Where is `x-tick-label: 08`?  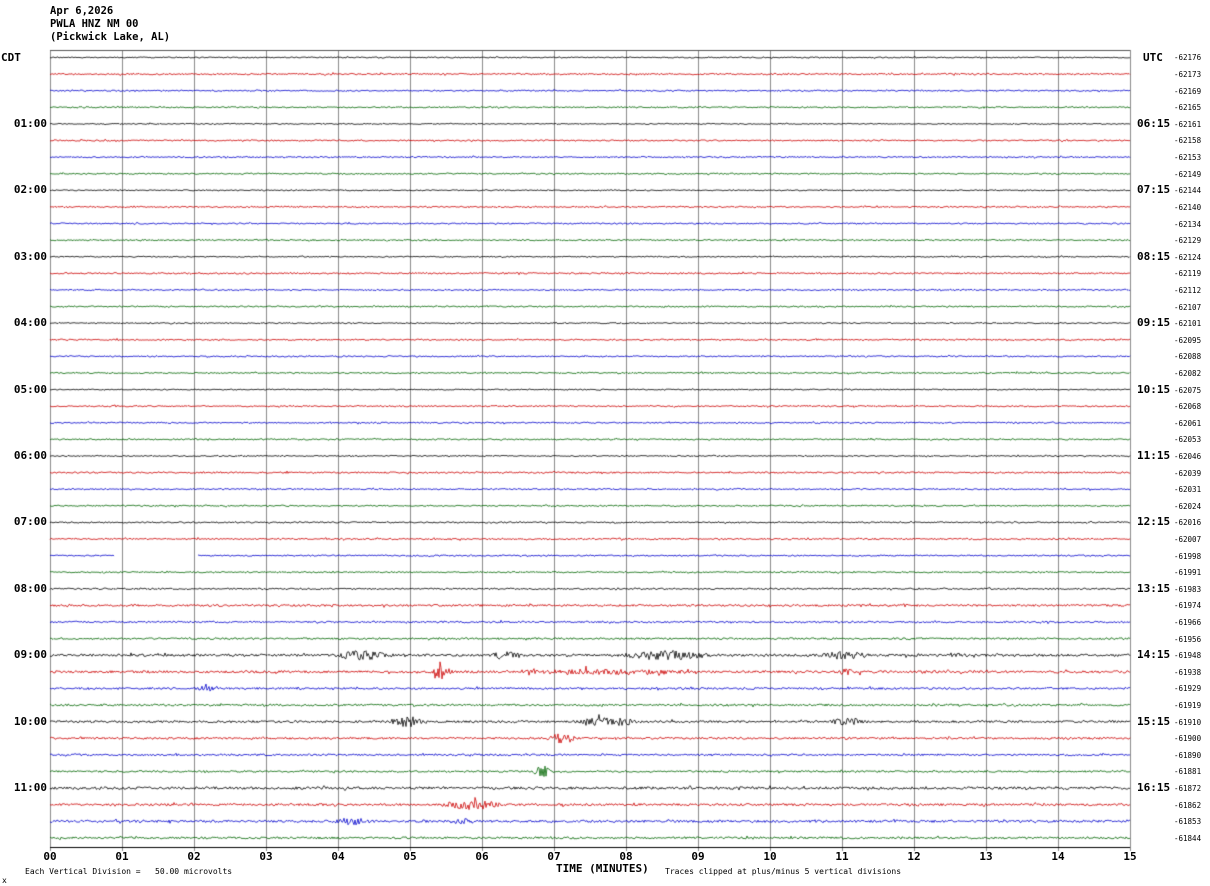 x-tick-label: 08 is located at coordinates (626, 856).